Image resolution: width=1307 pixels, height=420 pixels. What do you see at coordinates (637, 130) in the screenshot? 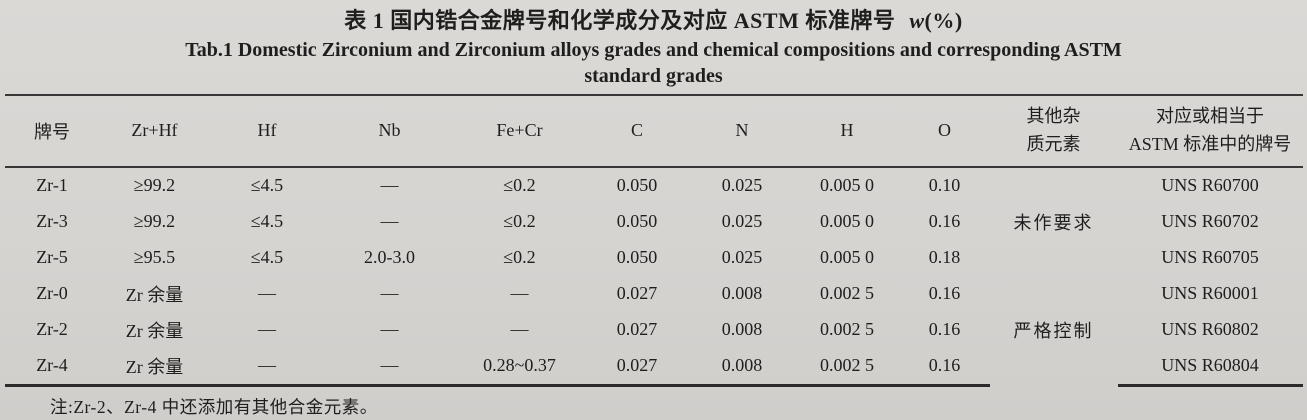
I see `column-header-c: C` at bounding box center [637, 130].